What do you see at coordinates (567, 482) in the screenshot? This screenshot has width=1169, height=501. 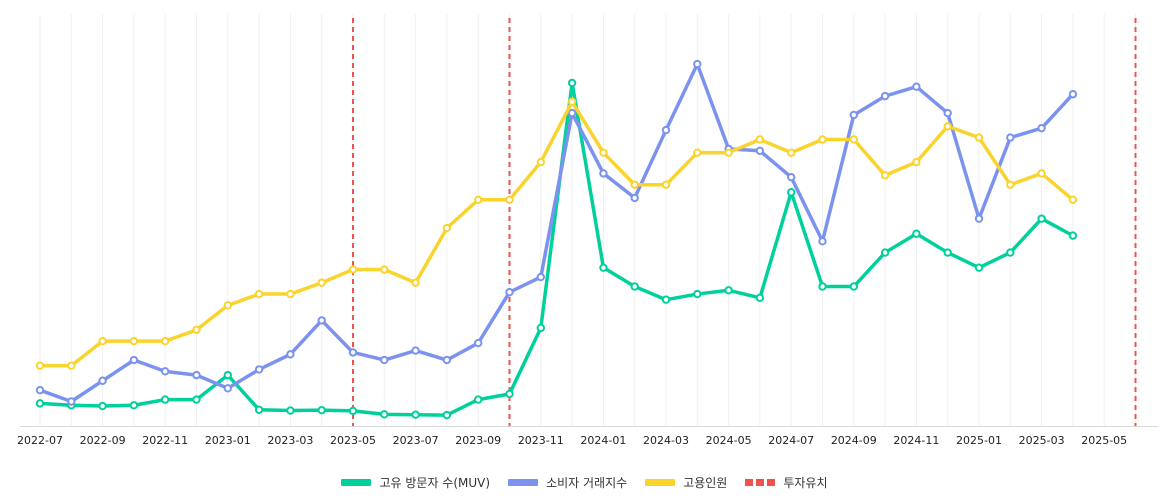 I see `legend-item-consumer-index: 소비자 거래지수` at bounding box center [567, 482].